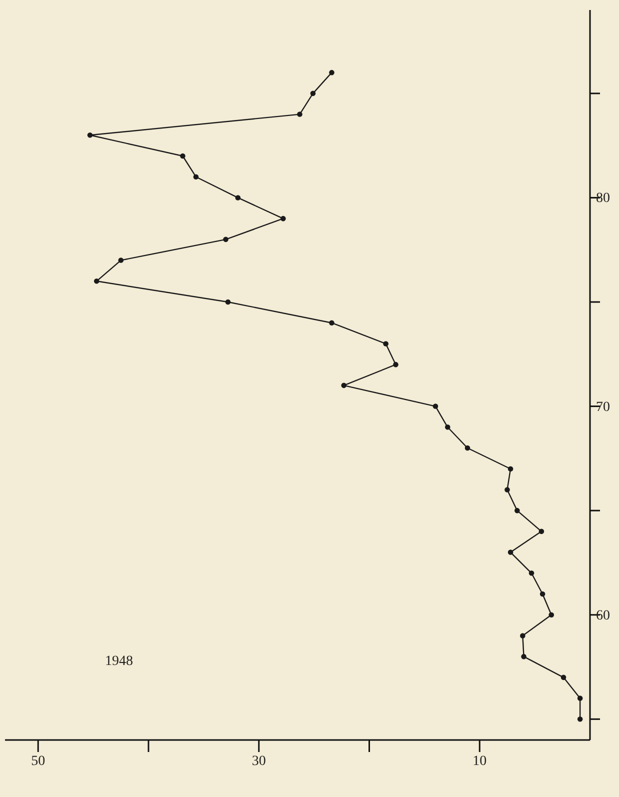  I want to click on x-tick-label: 10, so click(479, 761).